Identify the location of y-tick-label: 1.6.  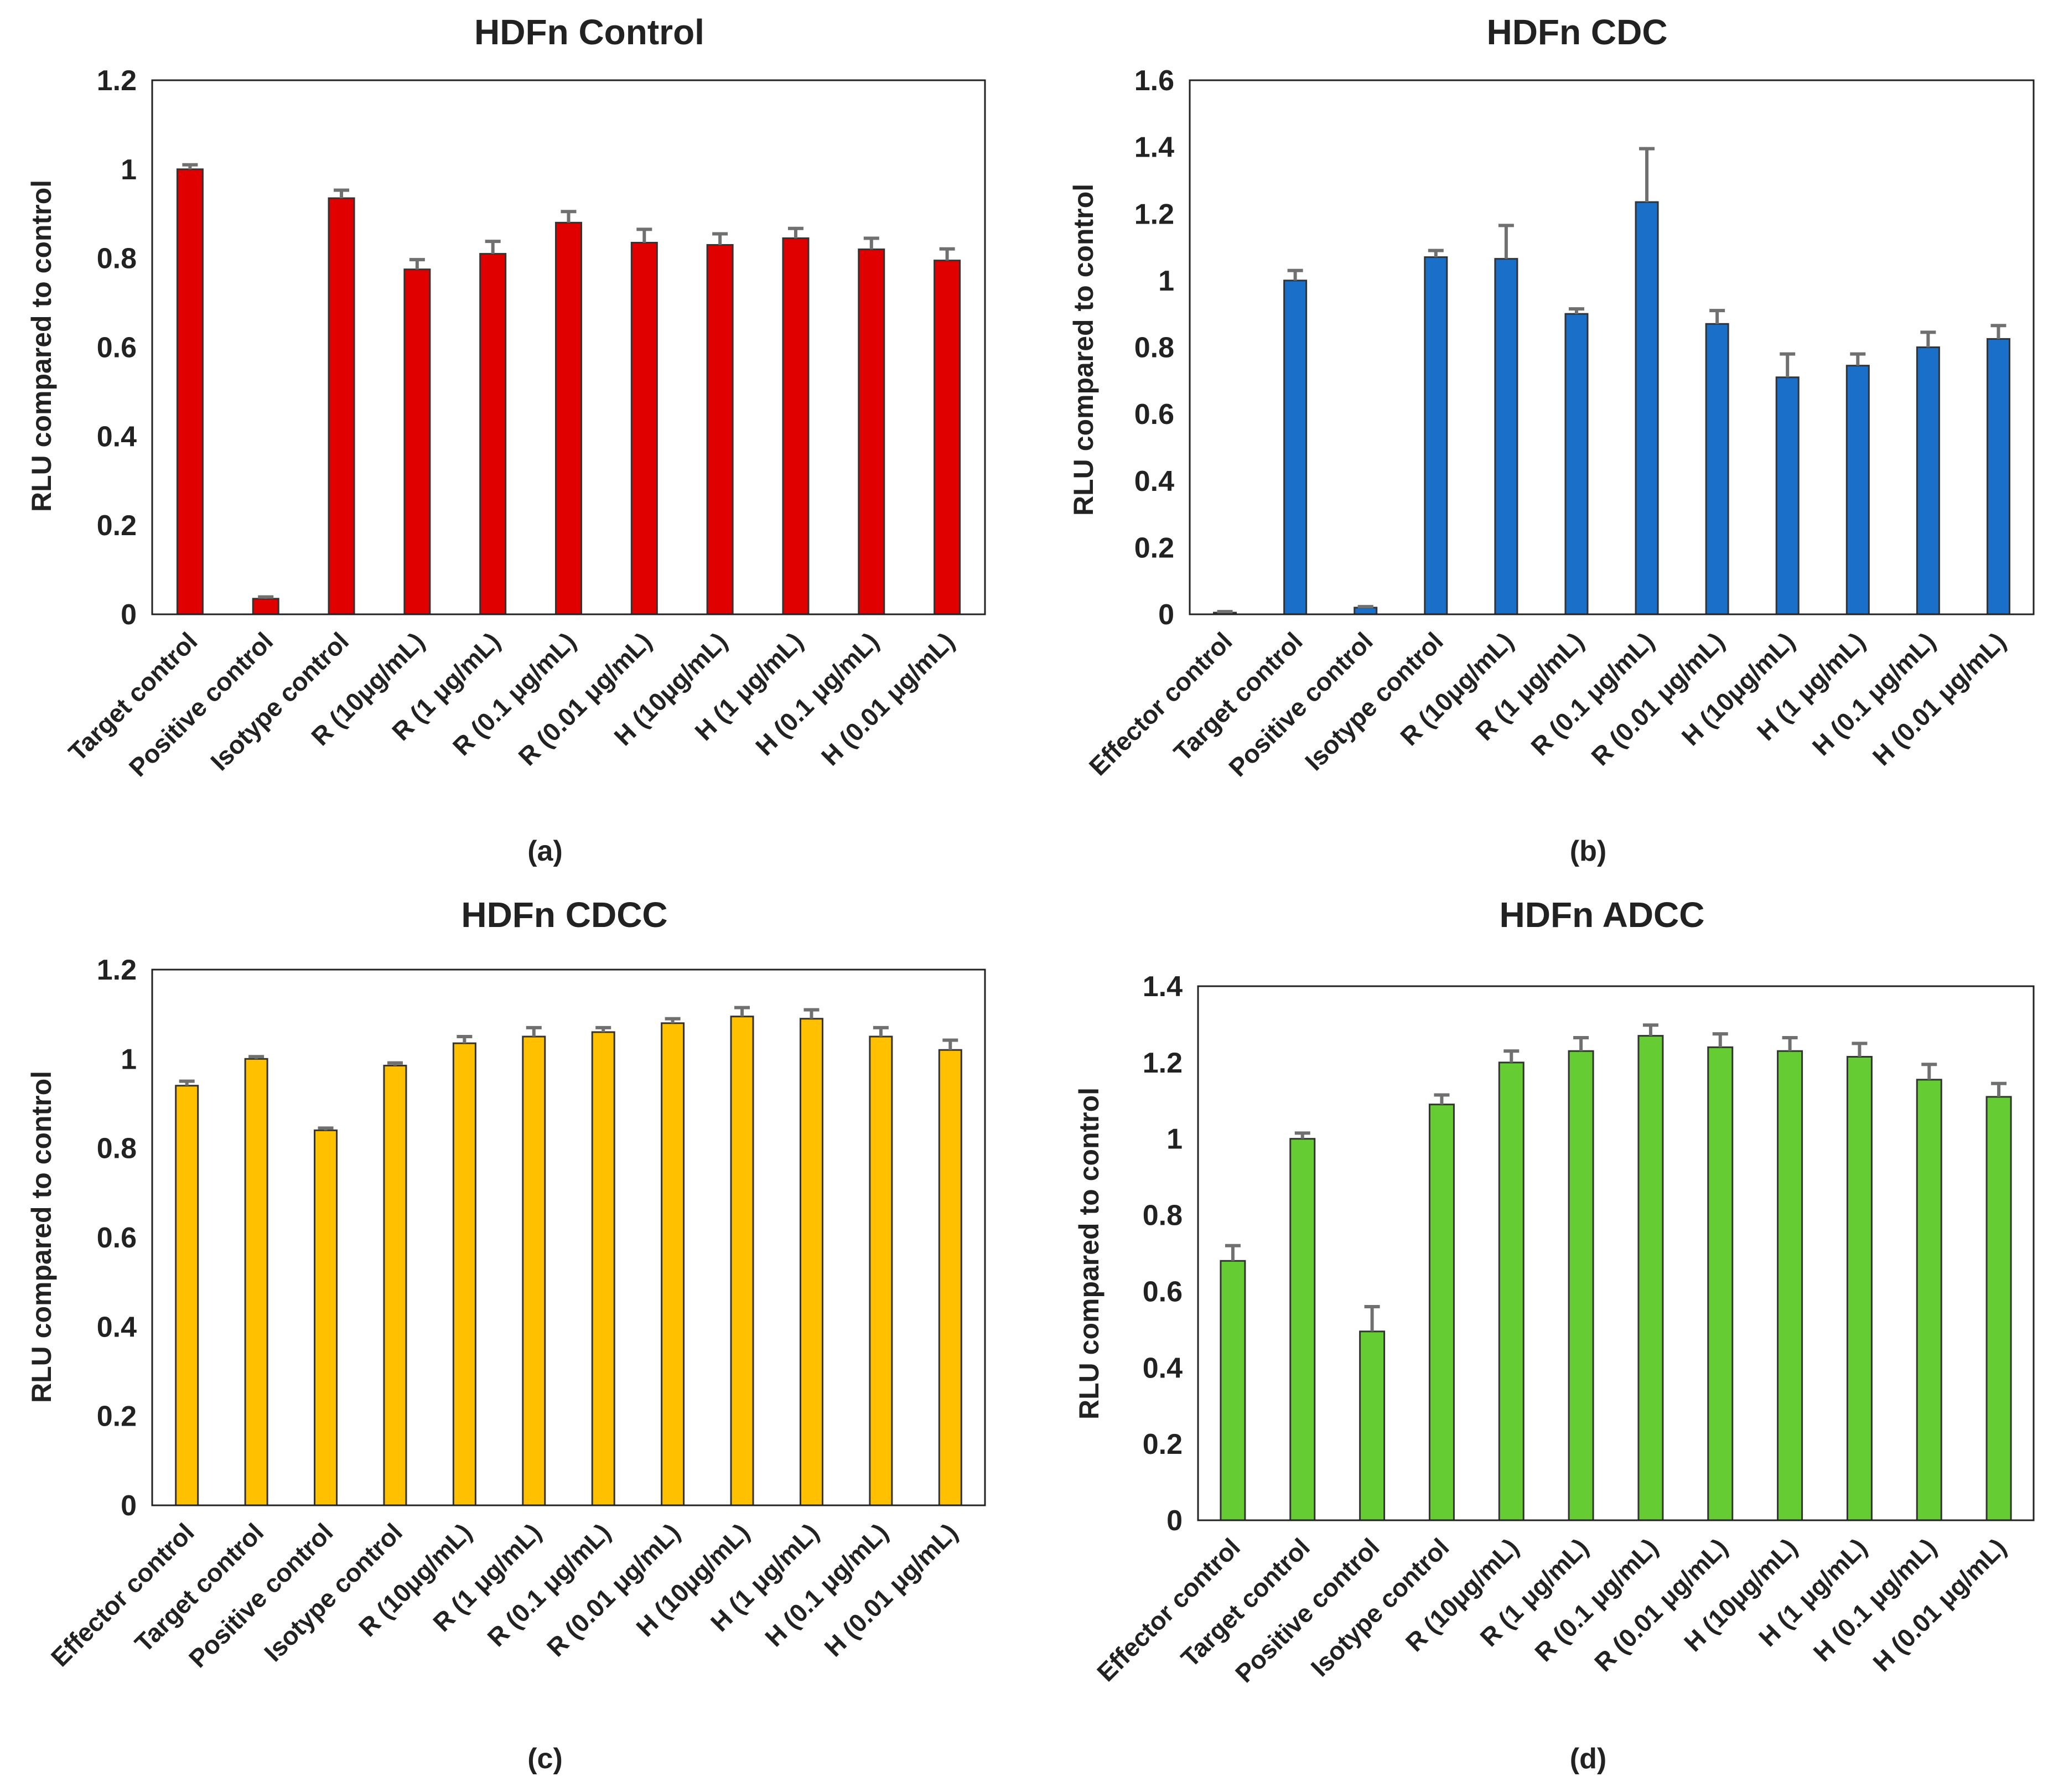
(1154, 81).